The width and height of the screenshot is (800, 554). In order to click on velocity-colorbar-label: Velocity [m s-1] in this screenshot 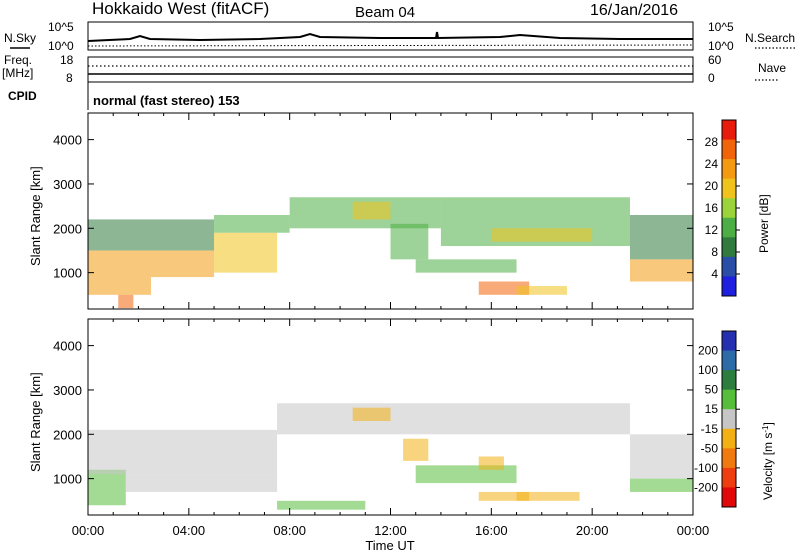, I will do `click(768, 461)`.